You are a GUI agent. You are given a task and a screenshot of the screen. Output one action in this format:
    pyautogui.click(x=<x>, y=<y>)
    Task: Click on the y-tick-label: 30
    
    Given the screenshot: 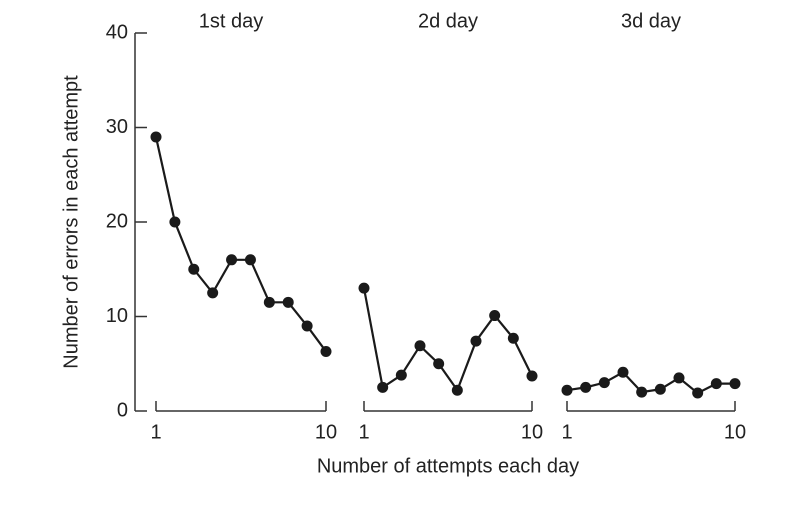 What is the action you would take?
    pyautogui.click(x=117, y=127)
    